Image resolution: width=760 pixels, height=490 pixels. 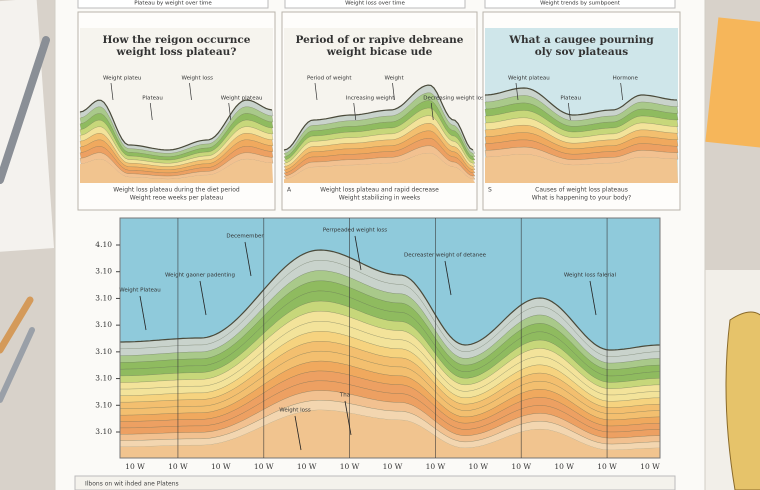 What do you see at coordinates (445, 256) in the screenshot?
I see `annotation: Decreaster weight of detanee` at bounding box center [445, 256].